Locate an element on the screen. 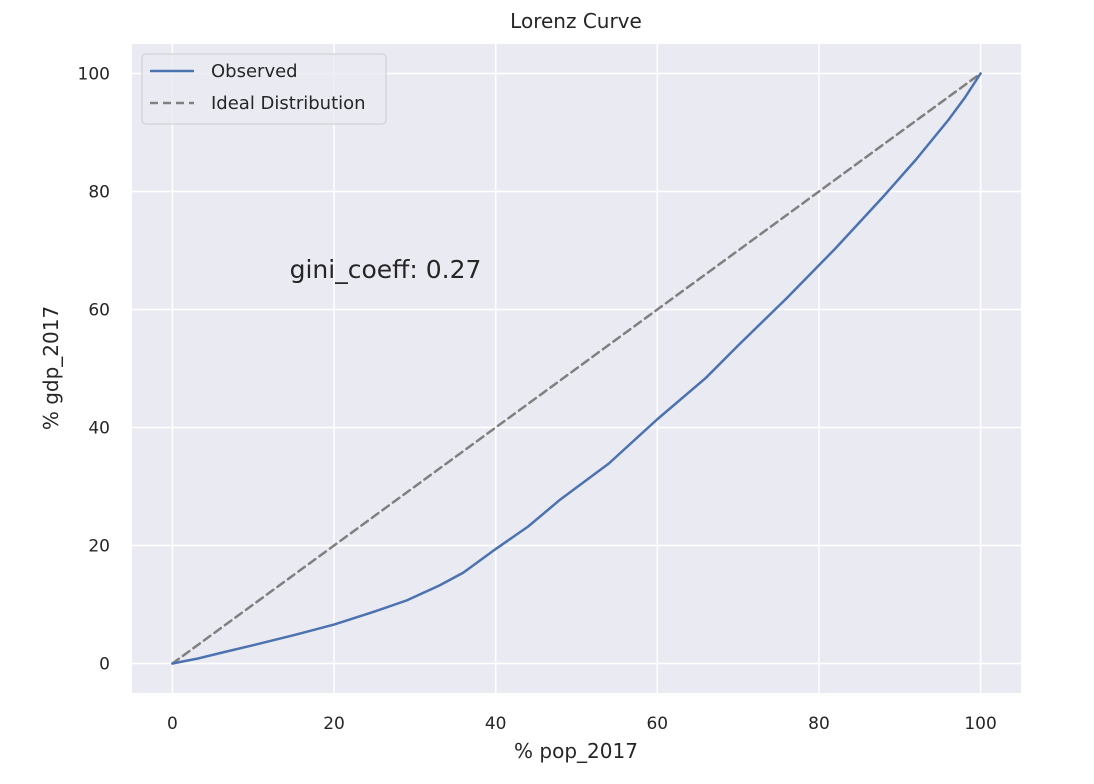 This screenshot has width=1094, height=784. legend-box is located at coordinates (264, 89).